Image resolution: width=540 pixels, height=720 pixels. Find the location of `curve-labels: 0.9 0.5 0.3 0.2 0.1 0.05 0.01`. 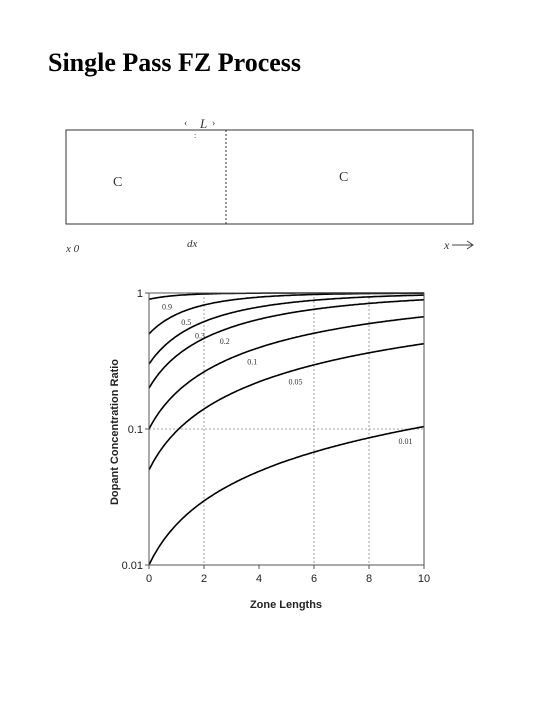

curve-labels: 0.9 0.5 0.3 0.2 0.1 0.05 0.01 is located at coordinates (287, 374).